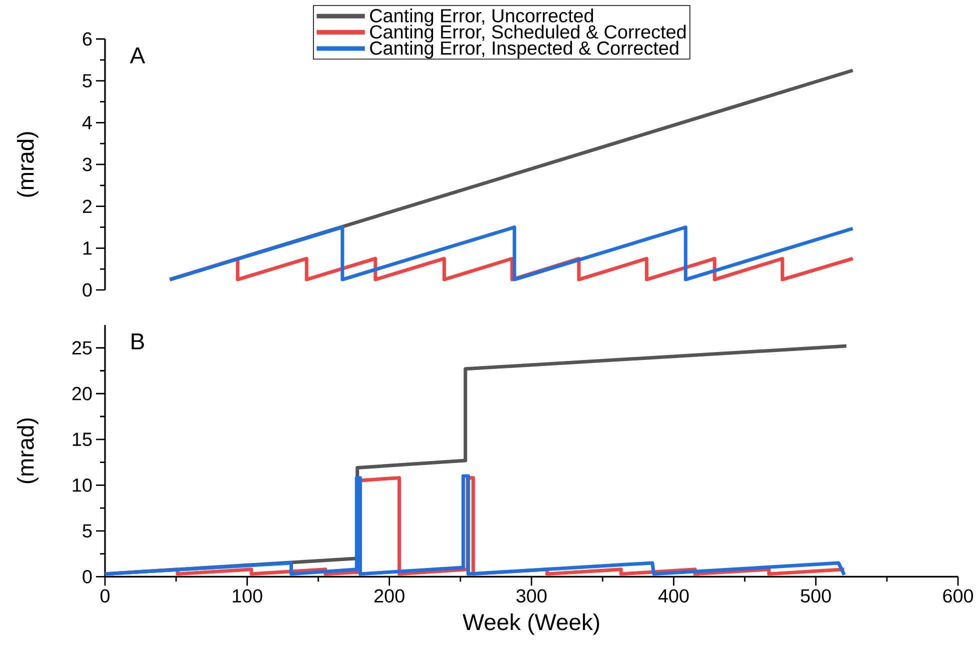  What do you see at coordinates (815, 596) in the screenshot?
I see `x-tick-label: 500` at bounding box center [815, 596].